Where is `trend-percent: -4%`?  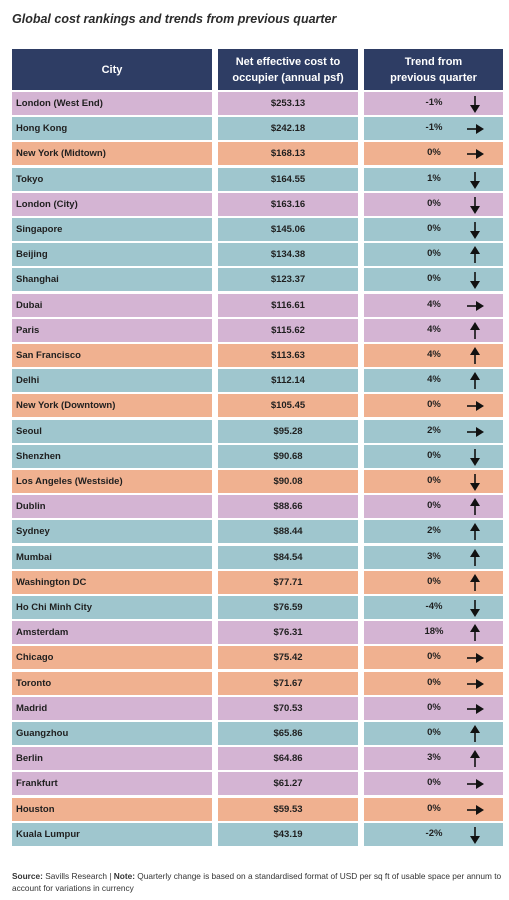
trend-percent: -4% is located at coordinates (434, 606).